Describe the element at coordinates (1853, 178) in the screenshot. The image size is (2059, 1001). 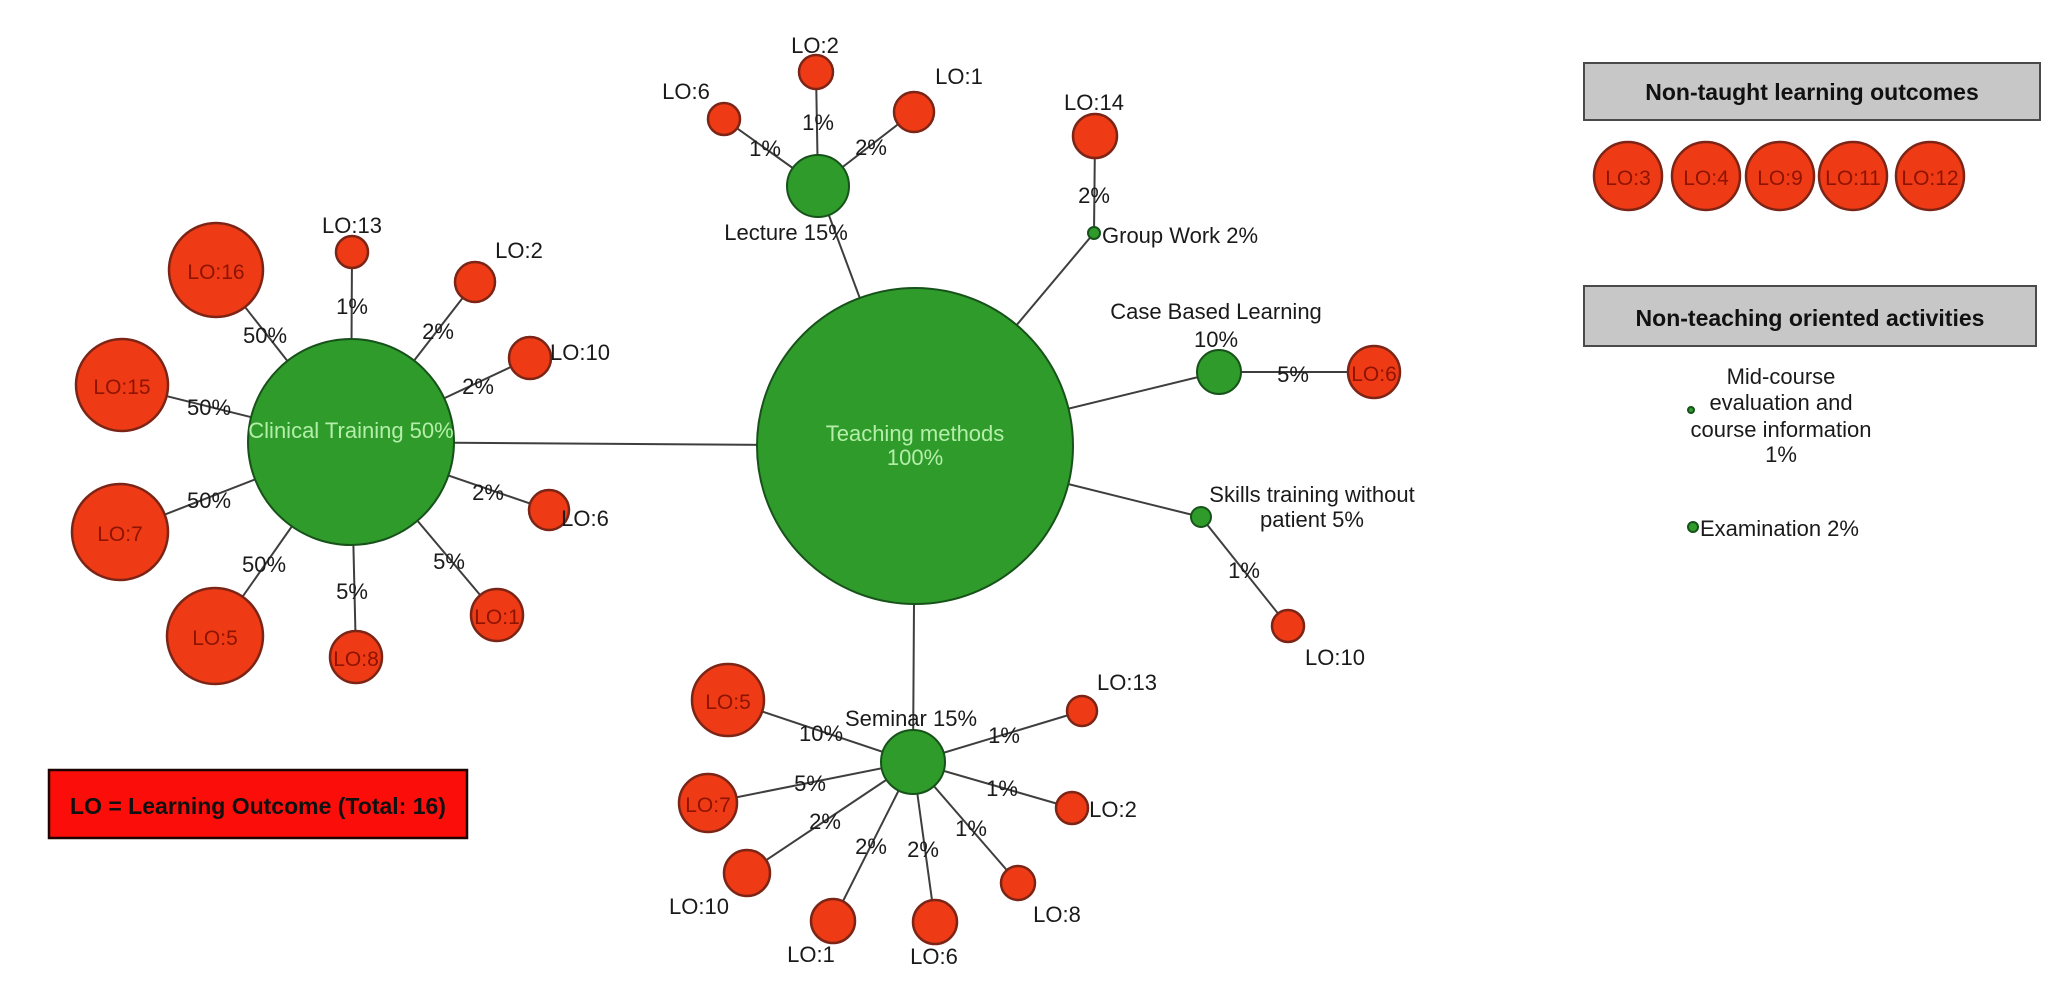
I see `svg-text: LO:11` at that location.